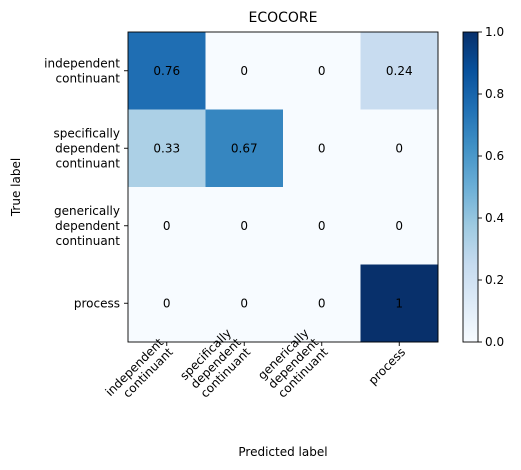 This screenshot has width=521, height=470. I want to click on cell-value-label-2-2: 0, so click(322, 226).